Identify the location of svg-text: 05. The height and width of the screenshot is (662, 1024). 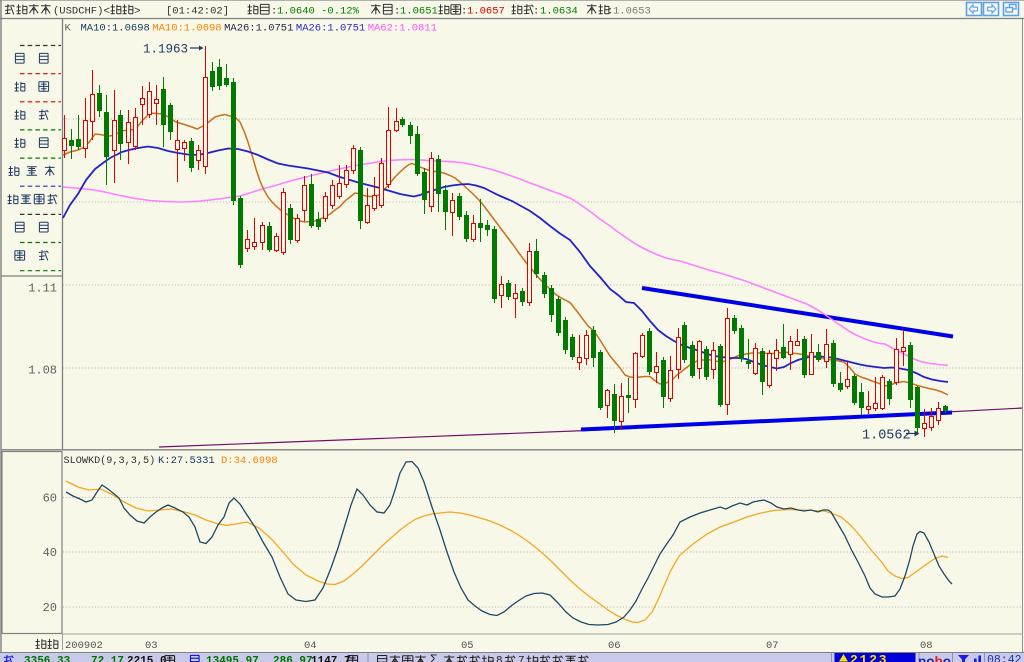
(467, 646).